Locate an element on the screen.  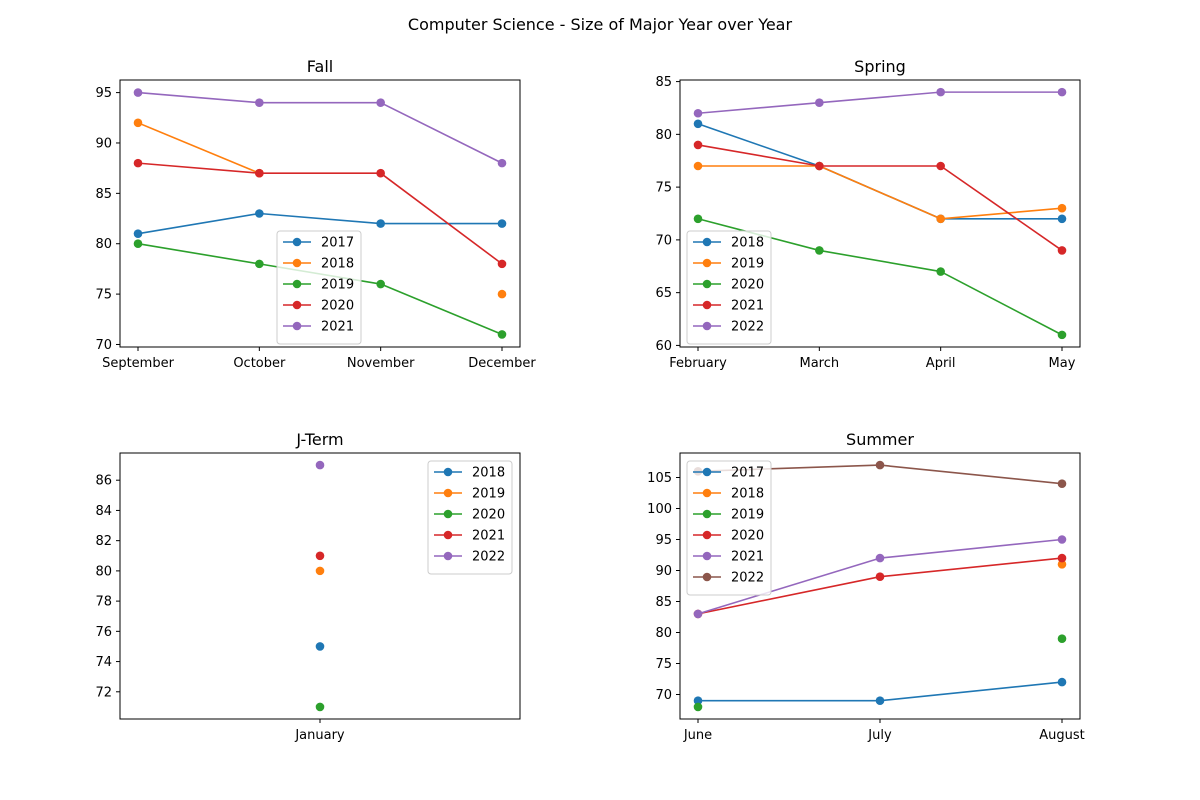
subplot-title: Spring is located at coordinates (880, 66).